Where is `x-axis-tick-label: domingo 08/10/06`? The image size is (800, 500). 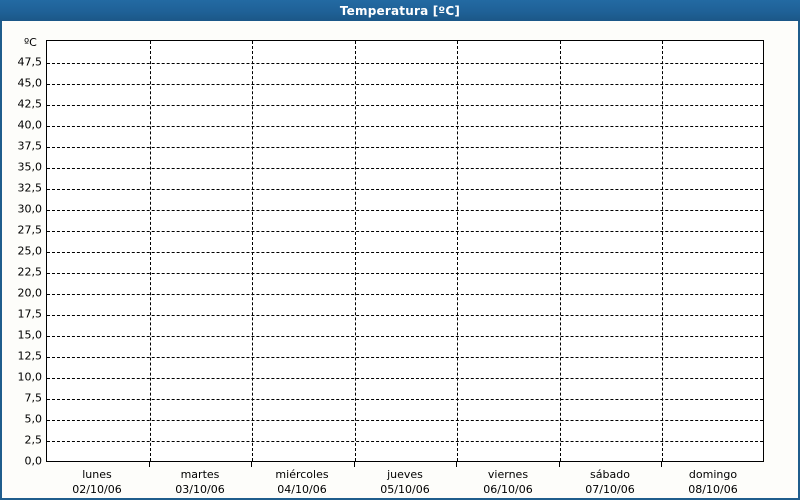 x-axis-tick-label: domingo 08/10/06 is located at coordinates (713, 482).